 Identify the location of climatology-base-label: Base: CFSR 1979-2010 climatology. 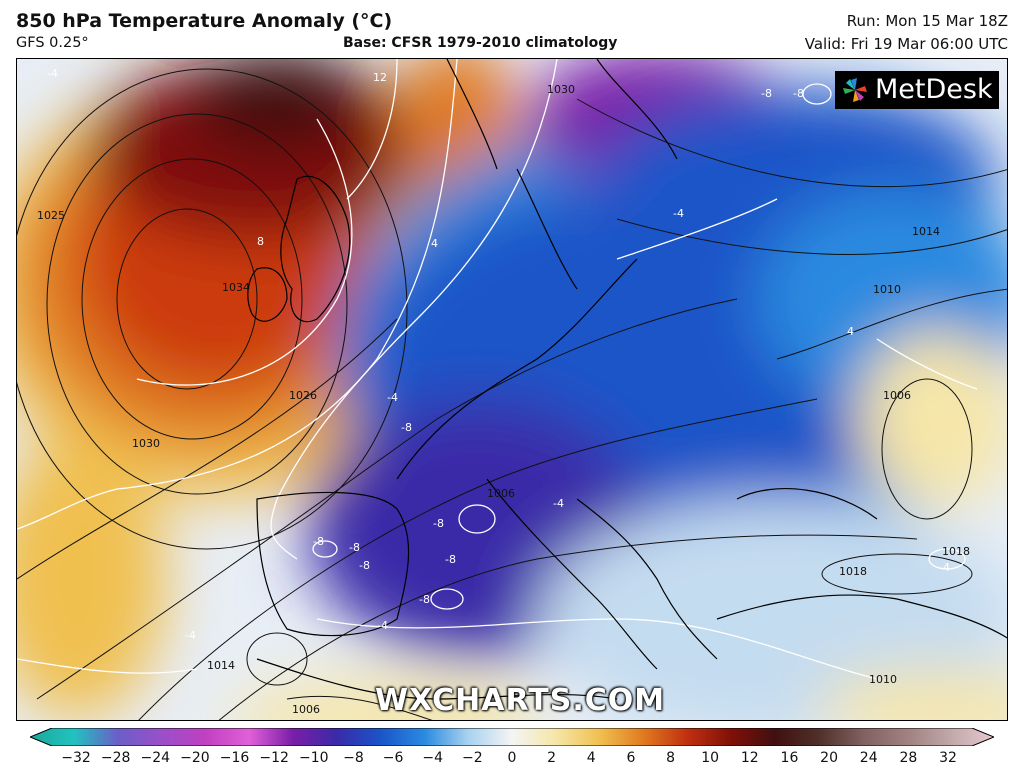
(480, 43).